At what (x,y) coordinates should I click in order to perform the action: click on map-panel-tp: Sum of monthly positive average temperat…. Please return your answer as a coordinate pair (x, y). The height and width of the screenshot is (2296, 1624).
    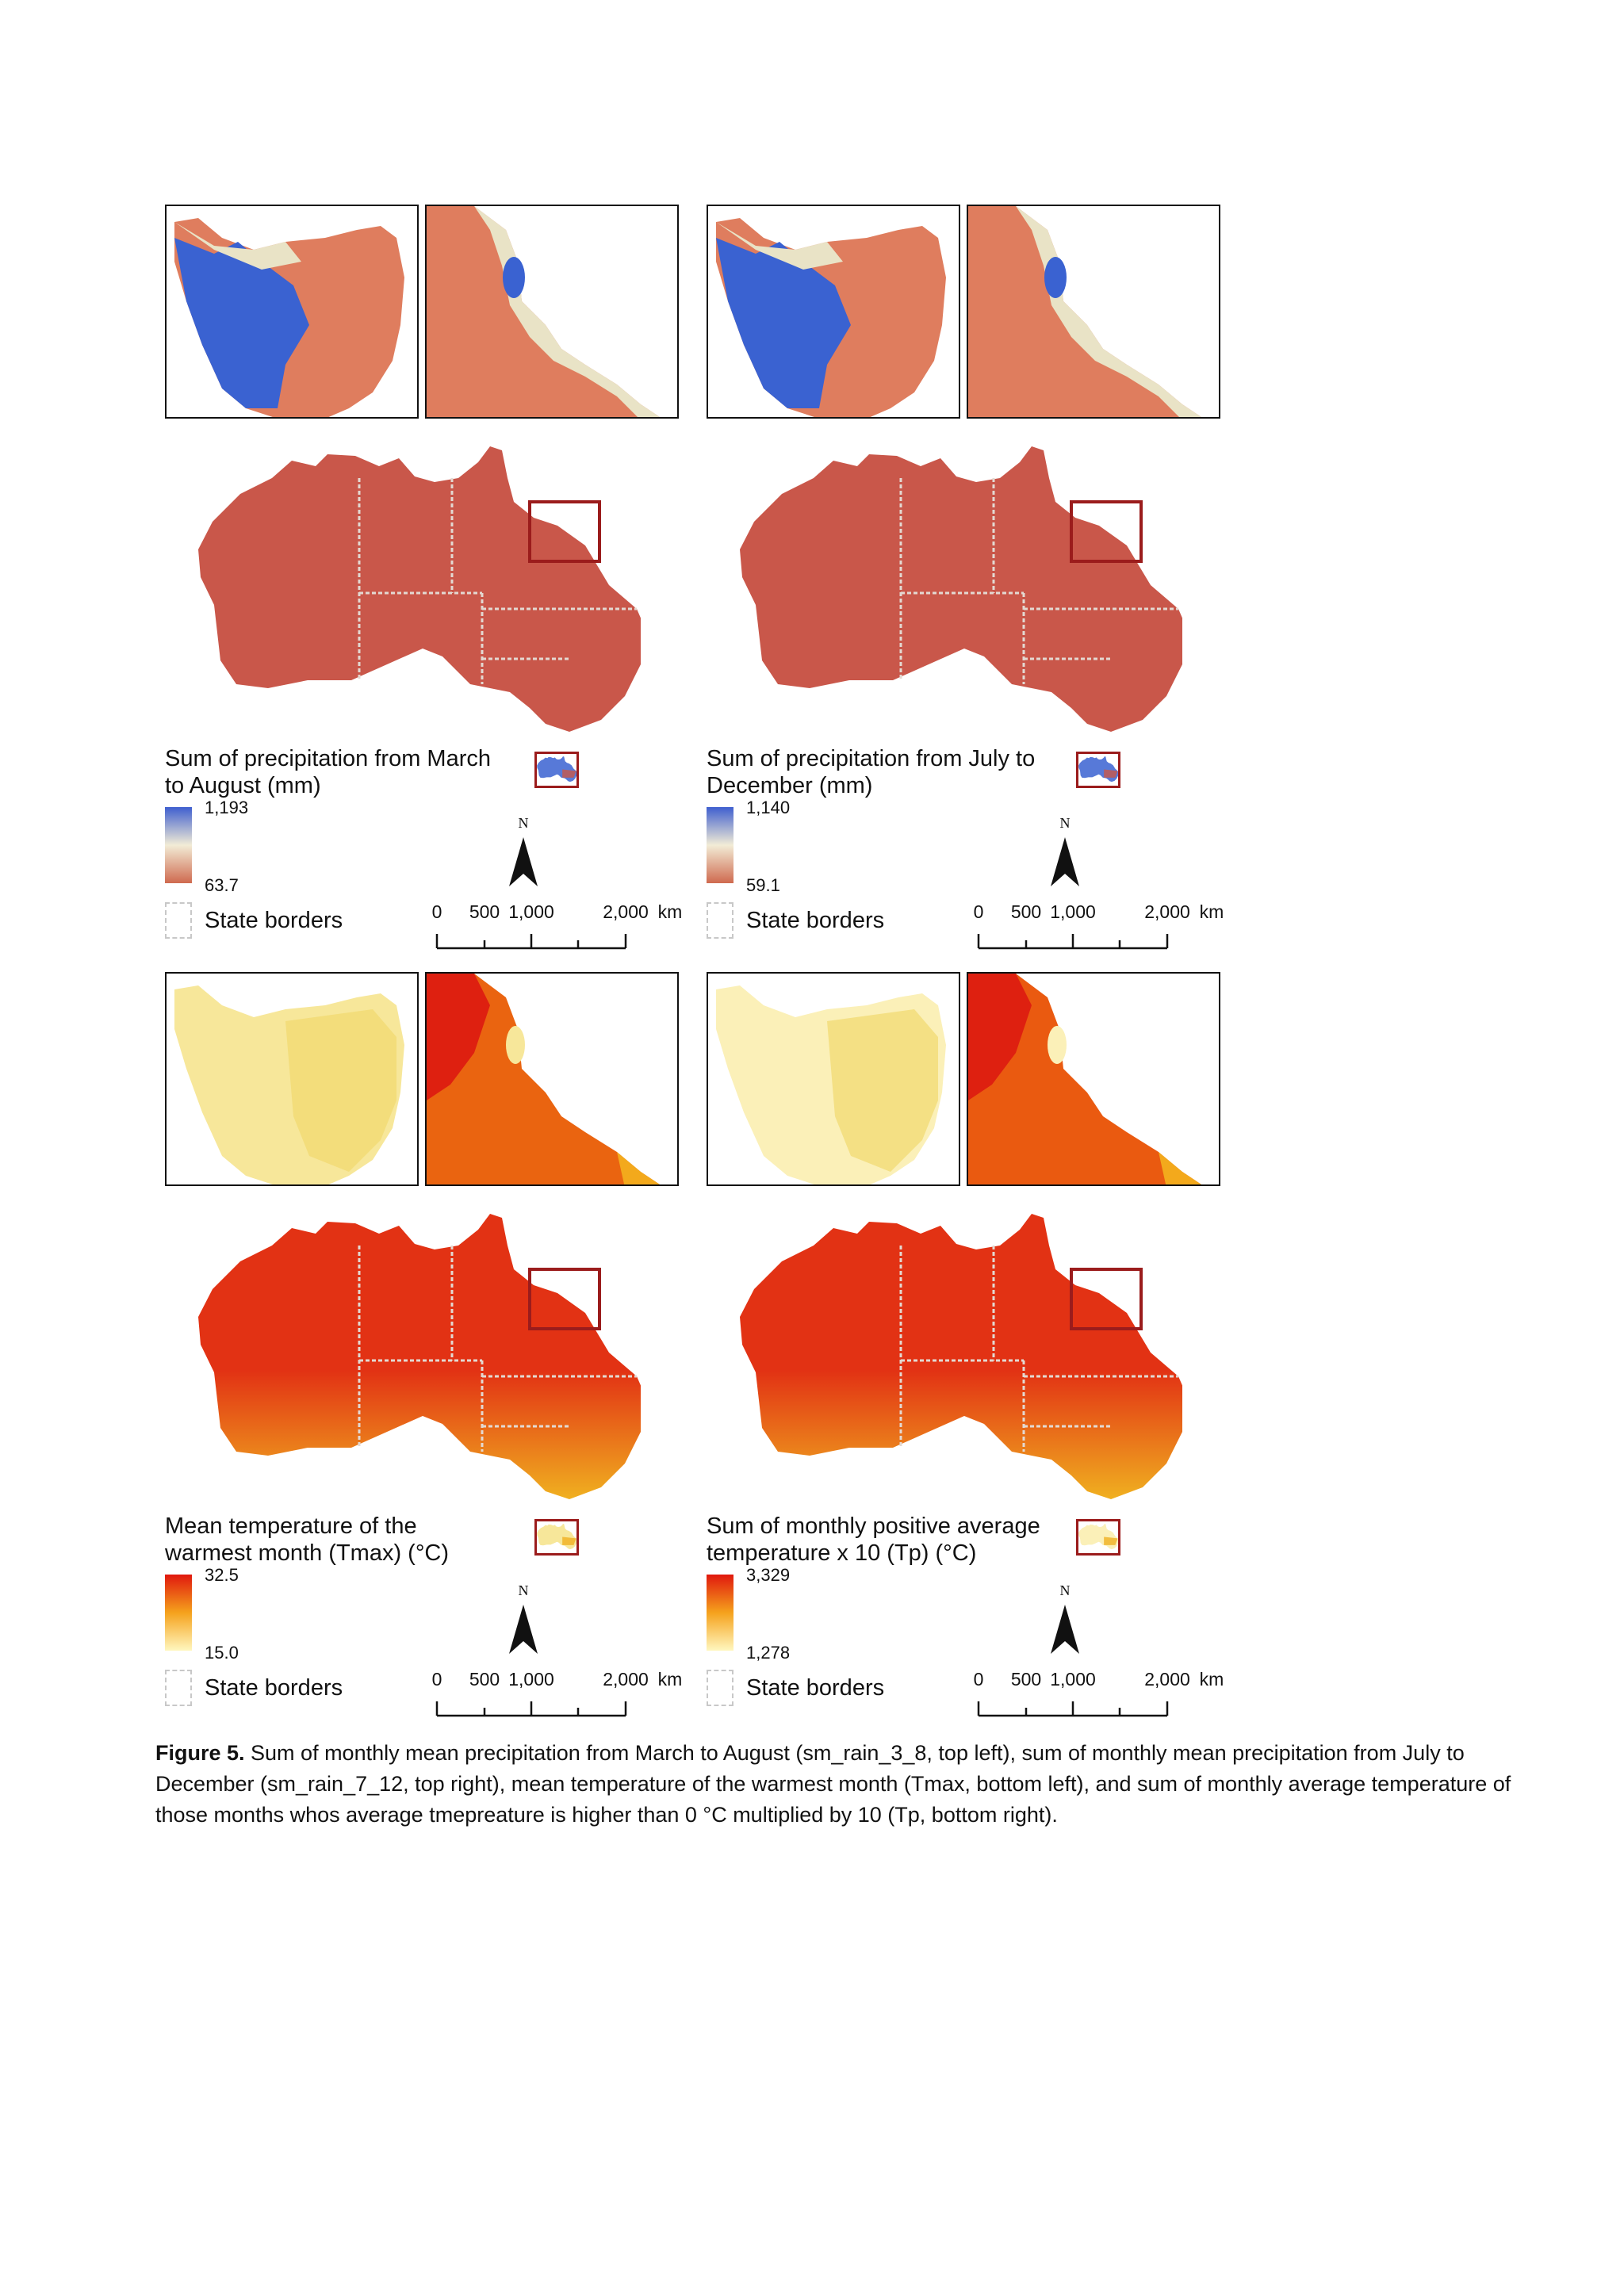
    Looking at the image, I should click on (977, 1353).